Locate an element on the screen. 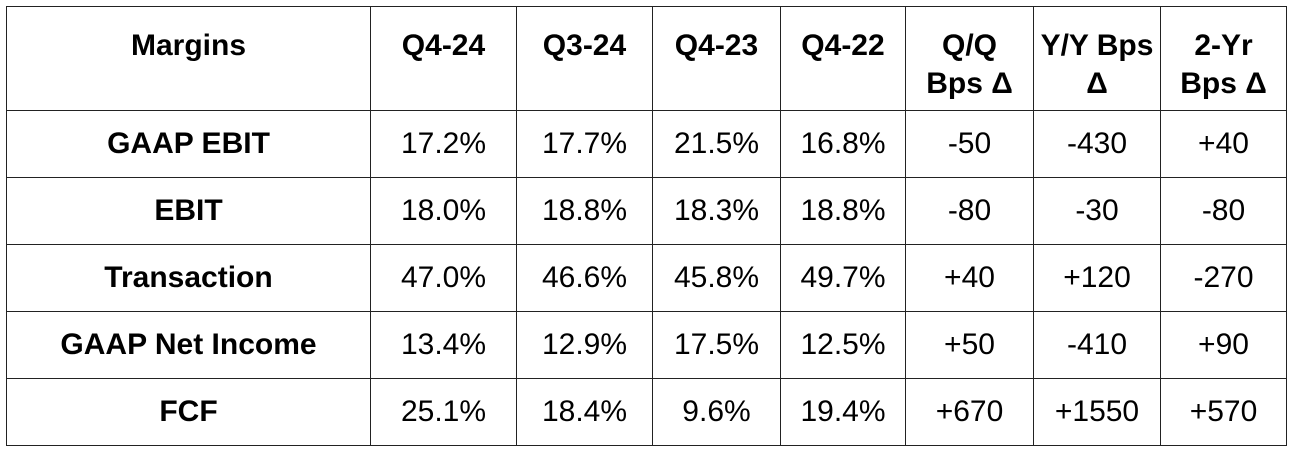 The image size is (1292, 454). table-cell: 21.5% is located at coordinates (716, 144).